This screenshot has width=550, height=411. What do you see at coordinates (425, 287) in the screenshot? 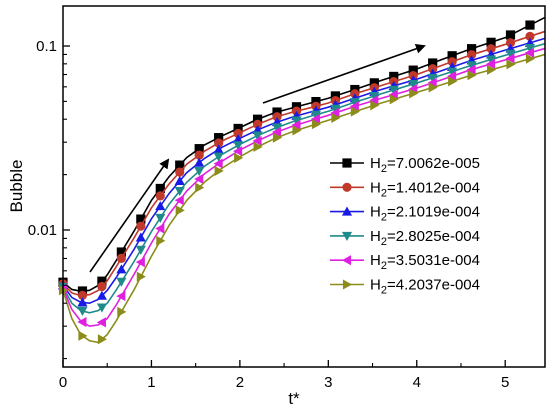
I see `legend-label: H2=4.2037e-004` at bounding box center [425, 287].